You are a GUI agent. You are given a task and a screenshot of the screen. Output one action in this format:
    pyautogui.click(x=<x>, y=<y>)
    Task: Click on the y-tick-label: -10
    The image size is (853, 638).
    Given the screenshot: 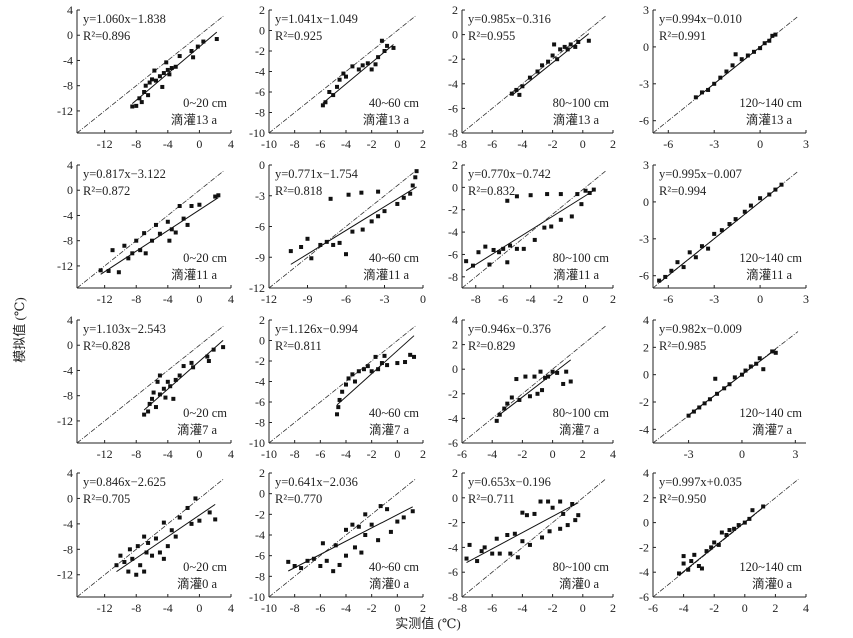 What is the action you would take?
    pyautogui.click(x=257, y=597)
    